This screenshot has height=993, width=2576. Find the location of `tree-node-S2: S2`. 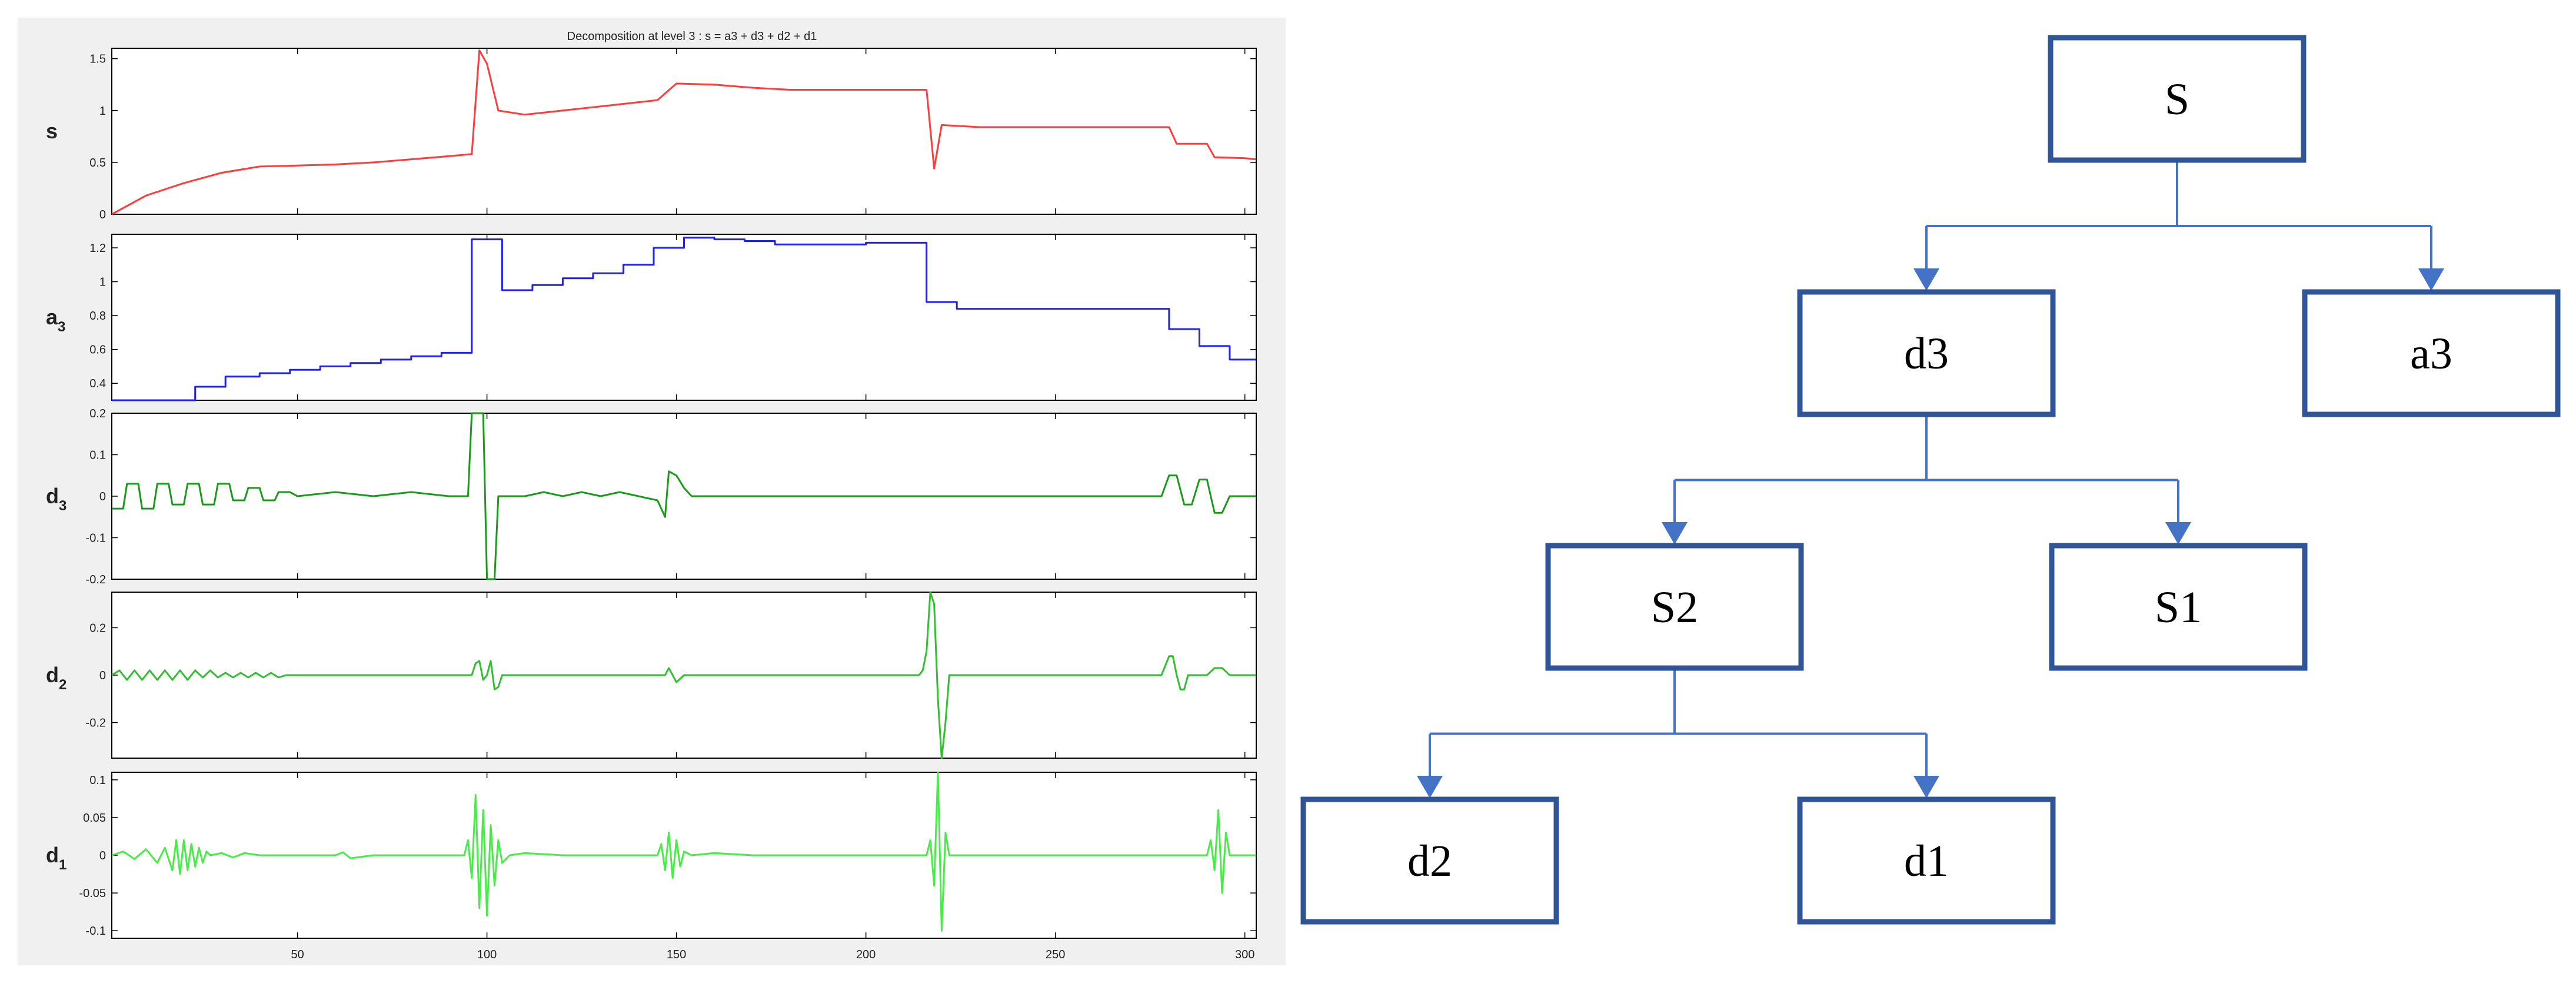

tree-node-S2: S2 is located at coordinates (1674, 607).